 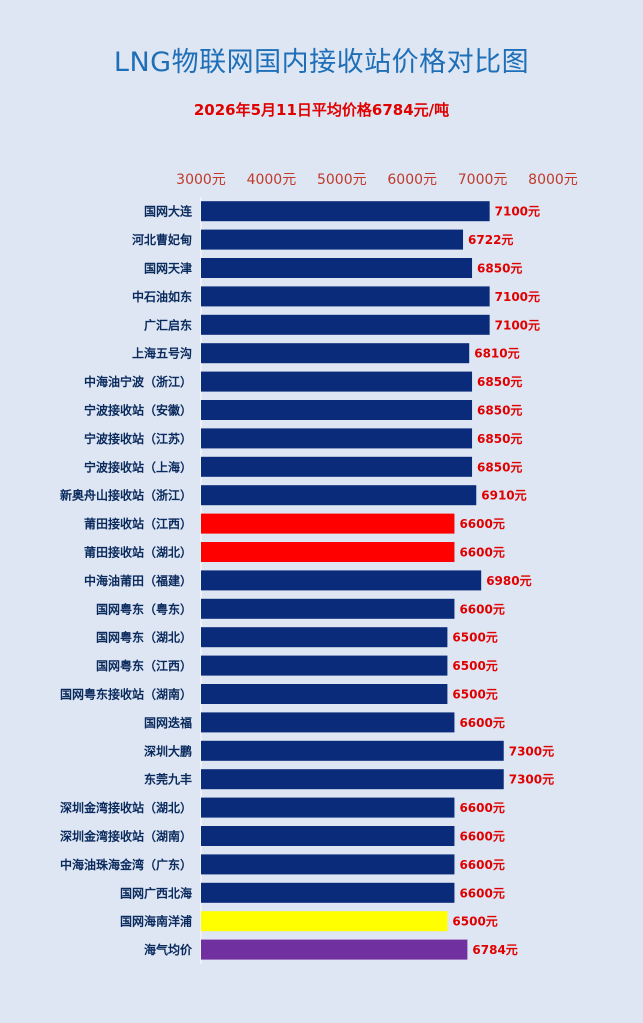 I want to click on category-label: 国网海南洋浦, so click(x=156, y=921).